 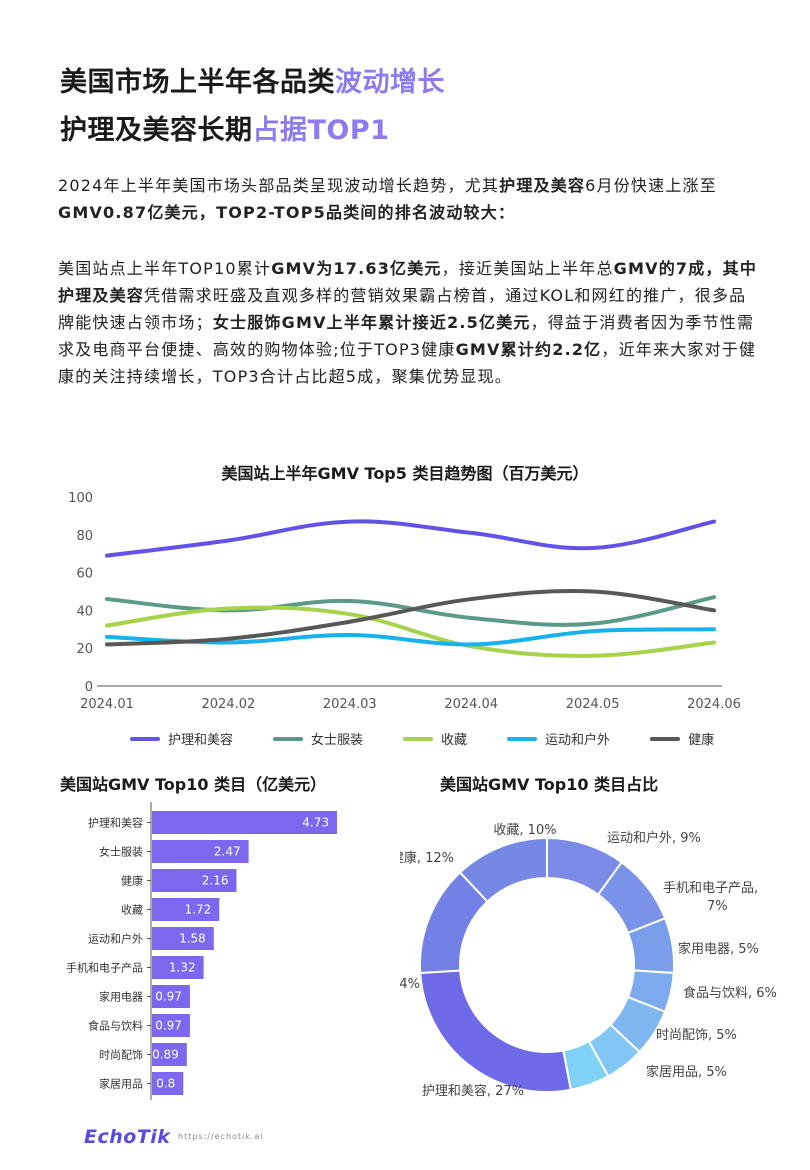 What do you see at coordinates (127, 1137) in the screenshot?
I see `echotik-logo: EchoTik` at bounding box center [127, 1137].